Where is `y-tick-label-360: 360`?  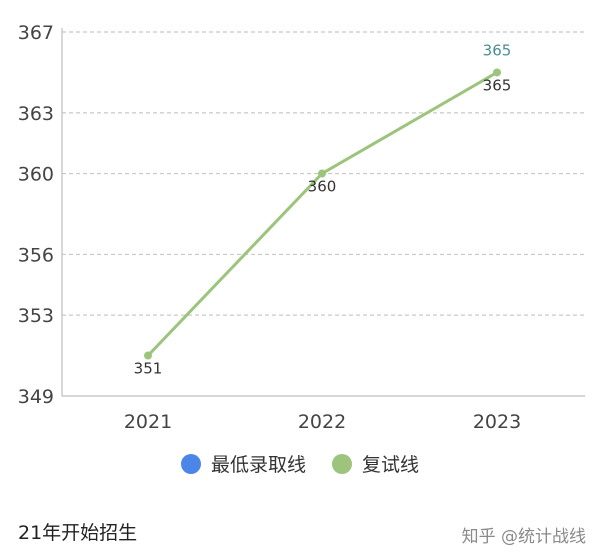 y-tick-label-360: 360 is located at coordinates (36, 175).